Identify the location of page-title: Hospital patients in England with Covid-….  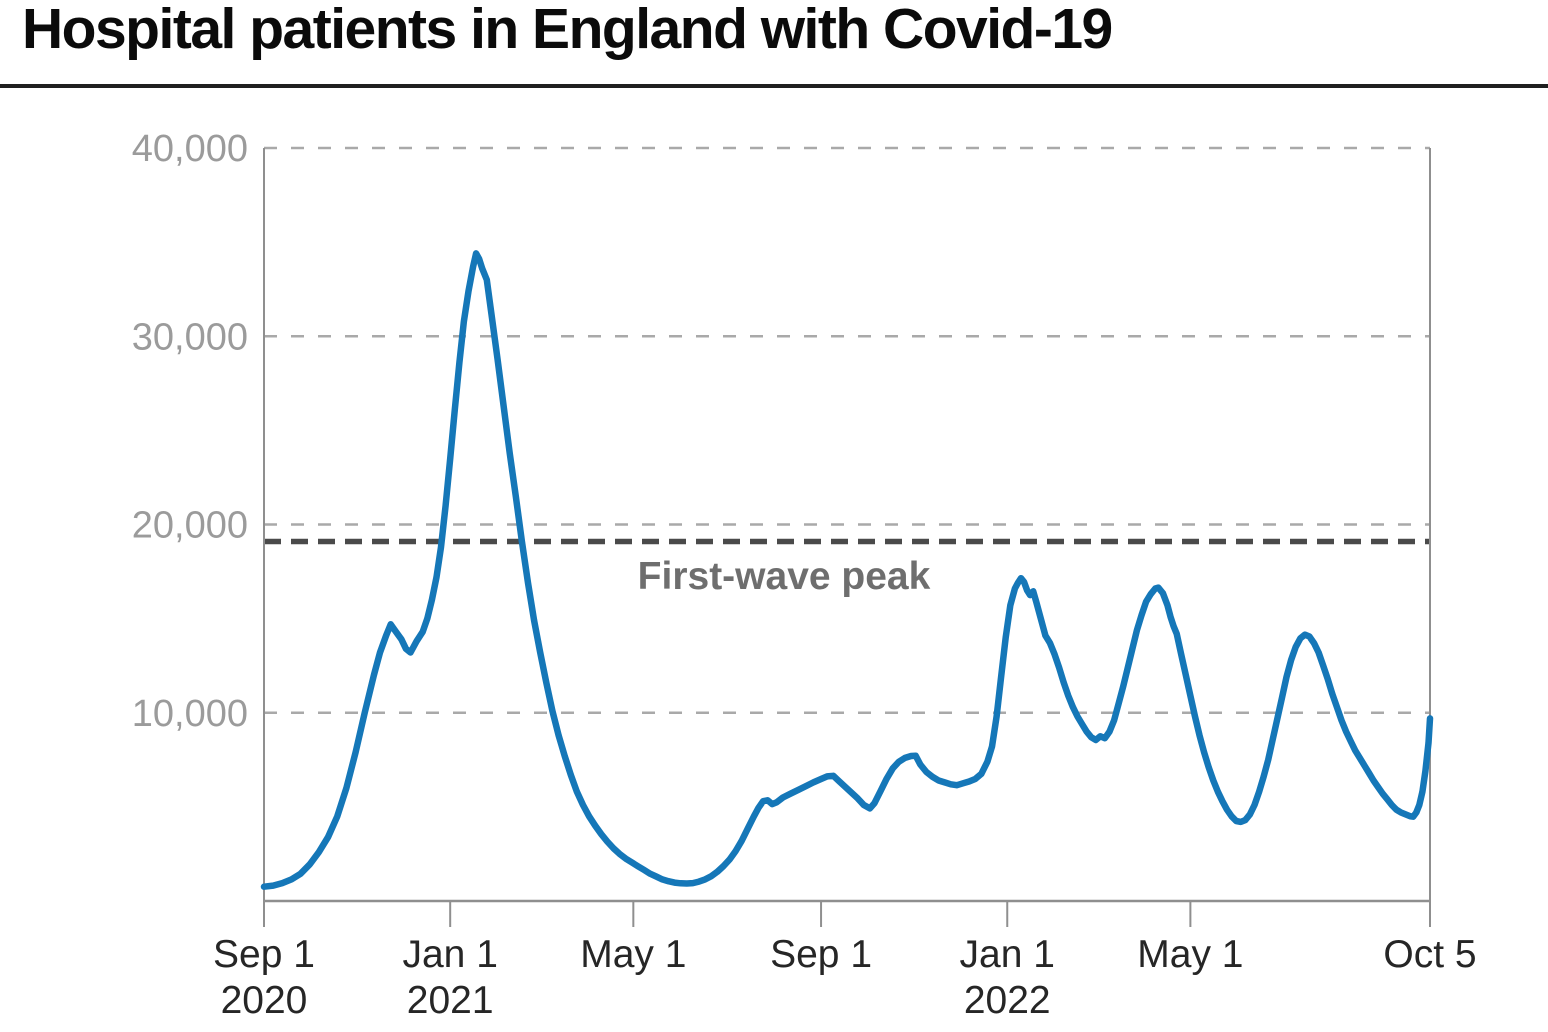
(567, 30).